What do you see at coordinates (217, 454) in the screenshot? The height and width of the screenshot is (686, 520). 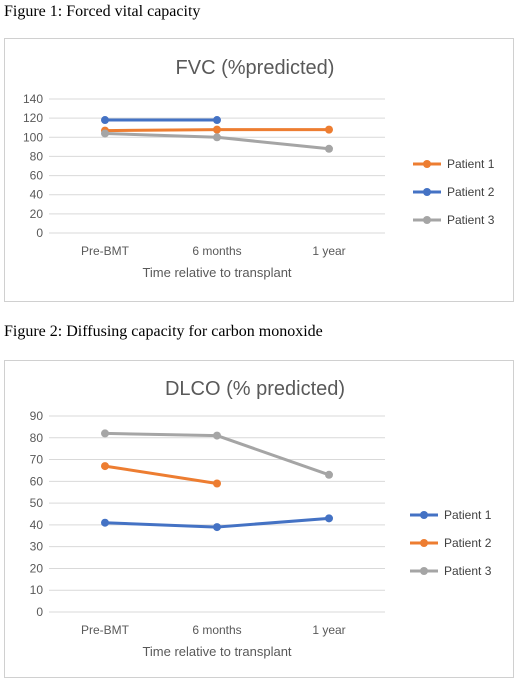 I see `chart-2-series-3-line` at bounding box center [217, 454].